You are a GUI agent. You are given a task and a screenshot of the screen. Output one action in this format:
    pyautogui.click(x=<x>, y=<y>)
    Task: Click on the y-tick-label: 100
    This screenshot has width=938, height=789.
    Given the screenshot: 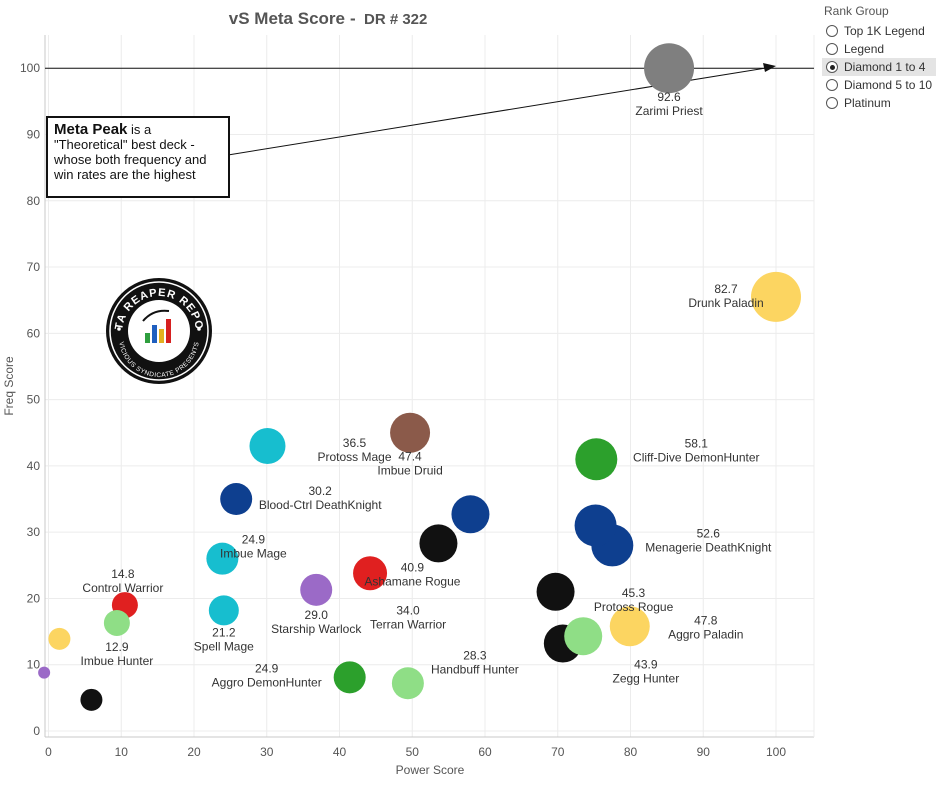 What is the action you would take?
    pyautogui.click(x=30, y=68)
    